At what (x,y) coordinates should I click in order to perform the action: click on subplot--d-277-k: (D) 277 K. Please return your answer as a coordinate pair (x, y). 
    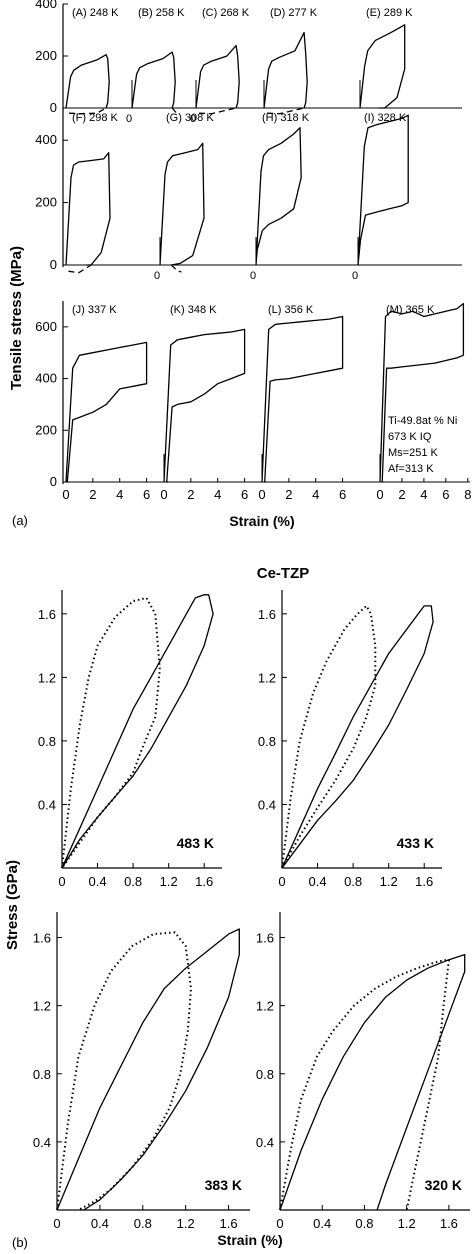
    Looking at the image, I should click on (290, 61).